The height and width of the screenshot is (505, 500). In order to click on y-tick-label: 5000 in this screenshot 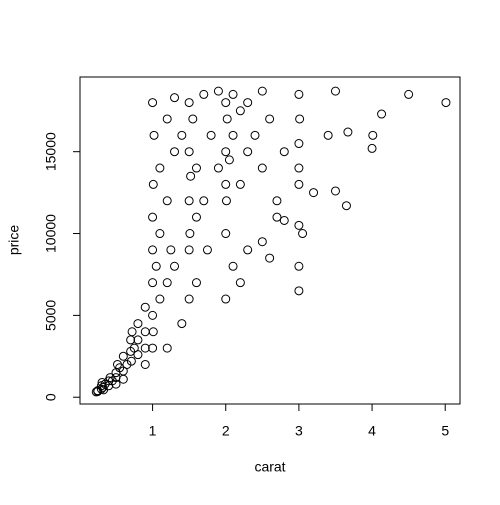, I will do `click(51, 315)`.